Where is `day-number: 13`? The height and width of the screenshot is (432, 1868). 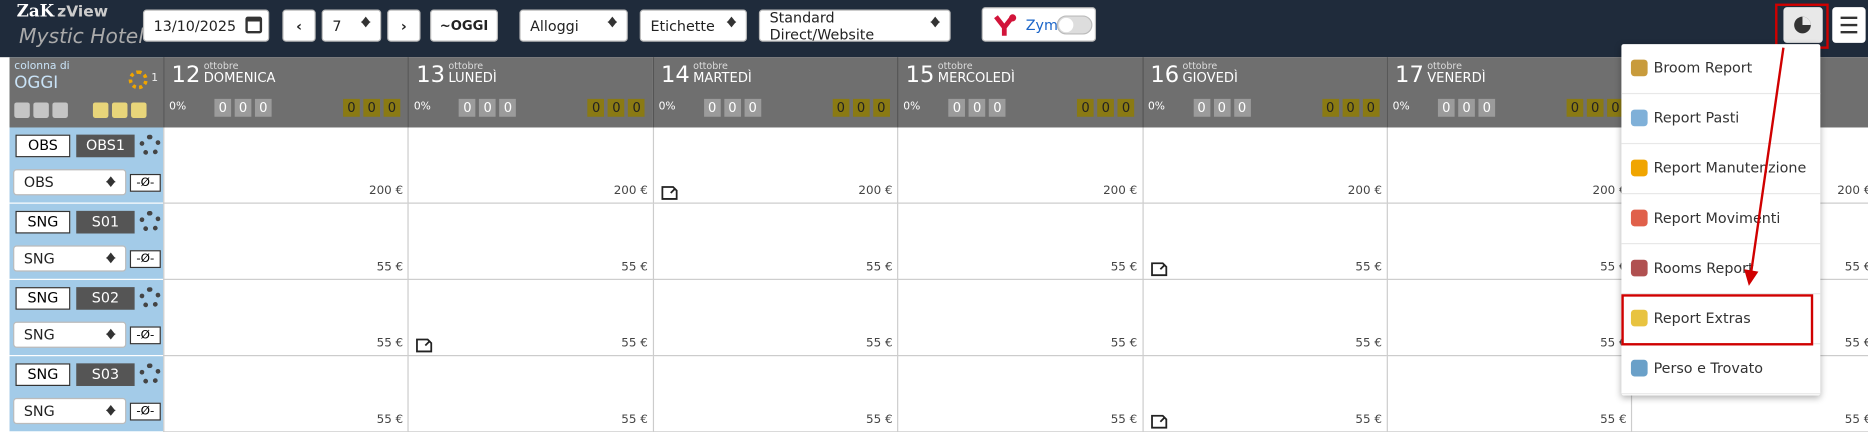 day-number: 13 is located at coordinates (431, 75).